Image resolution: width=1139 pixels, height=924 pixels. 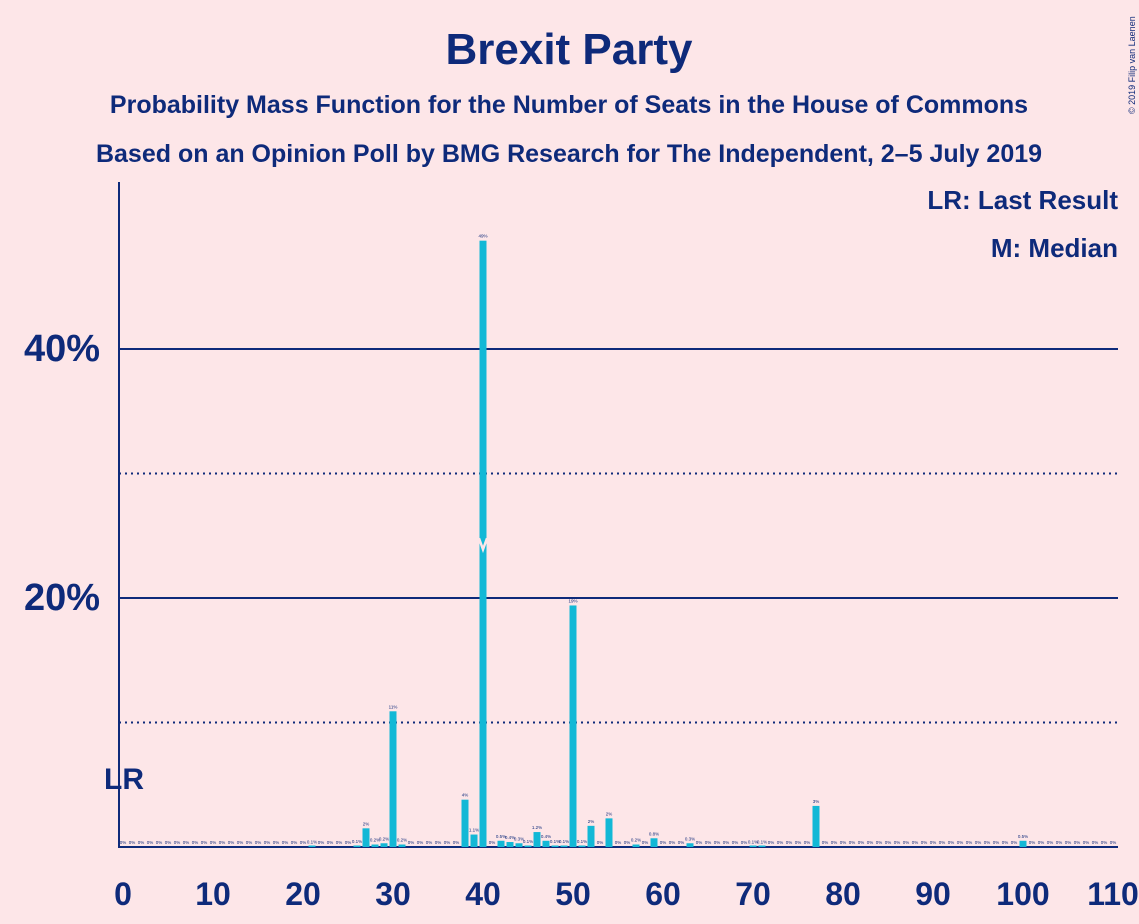 I want to click on x-tick-label: 50, so click(x=573, y=894).